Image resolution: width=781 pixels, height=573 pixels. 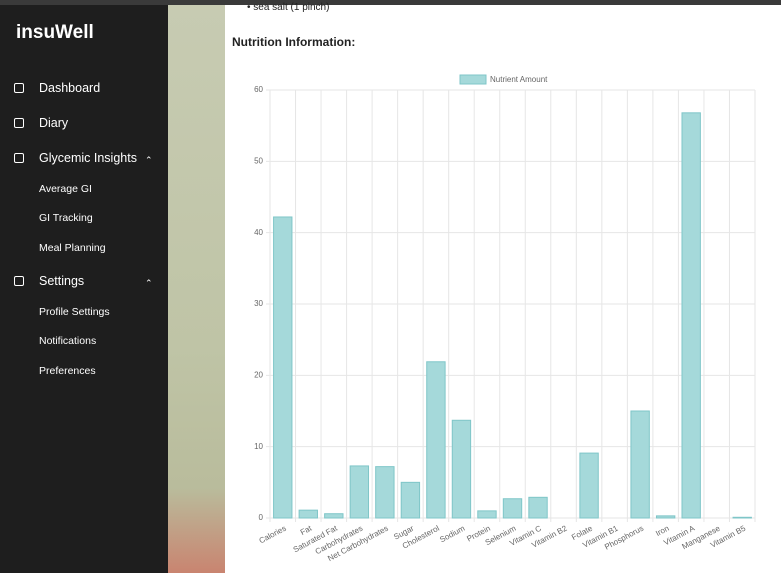 I want to click on nav-item: Dashboard, so click(x=70, y=88).